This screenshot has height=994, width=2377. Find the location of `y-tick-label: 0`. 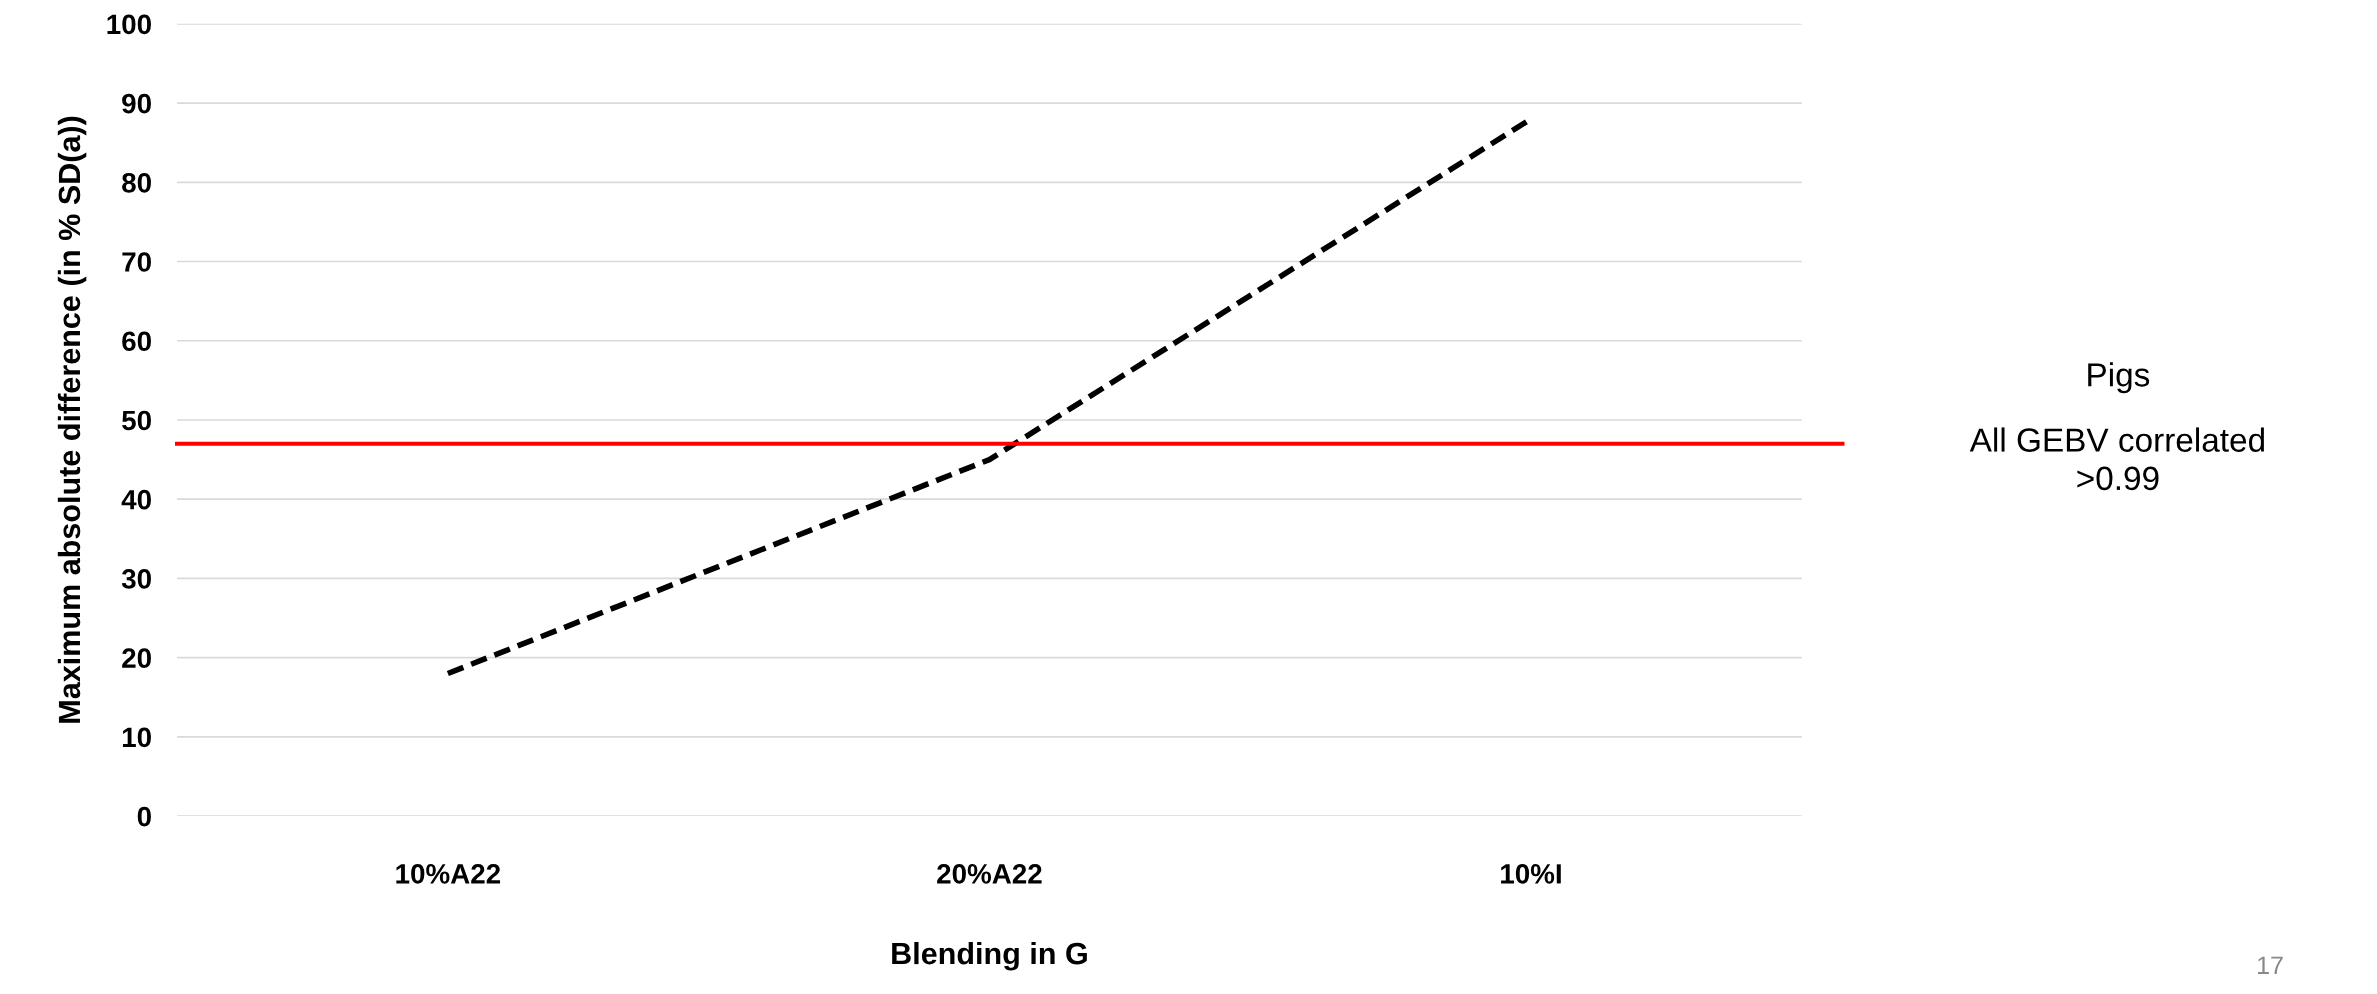

y-tick-label: 0 is located at coordinates (144, 816).